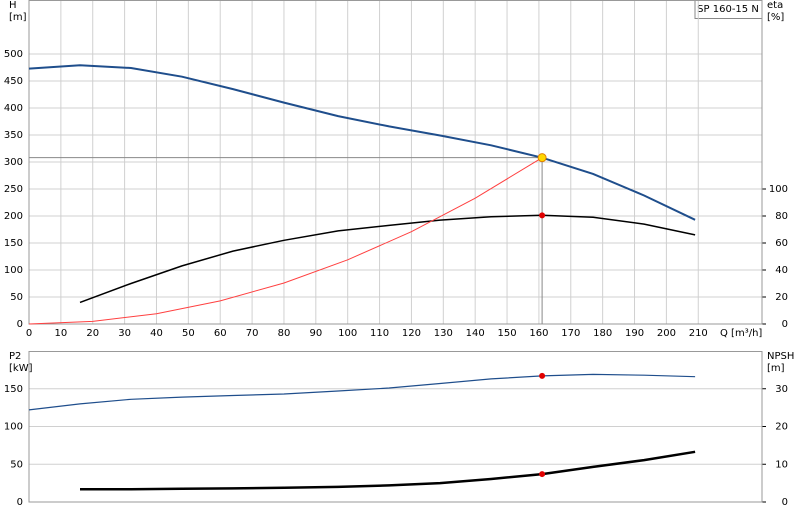 Image resolution: width=800 pixels, height=520 pixels. I want to click on y2-tick-label: 10, so click(781, 464).